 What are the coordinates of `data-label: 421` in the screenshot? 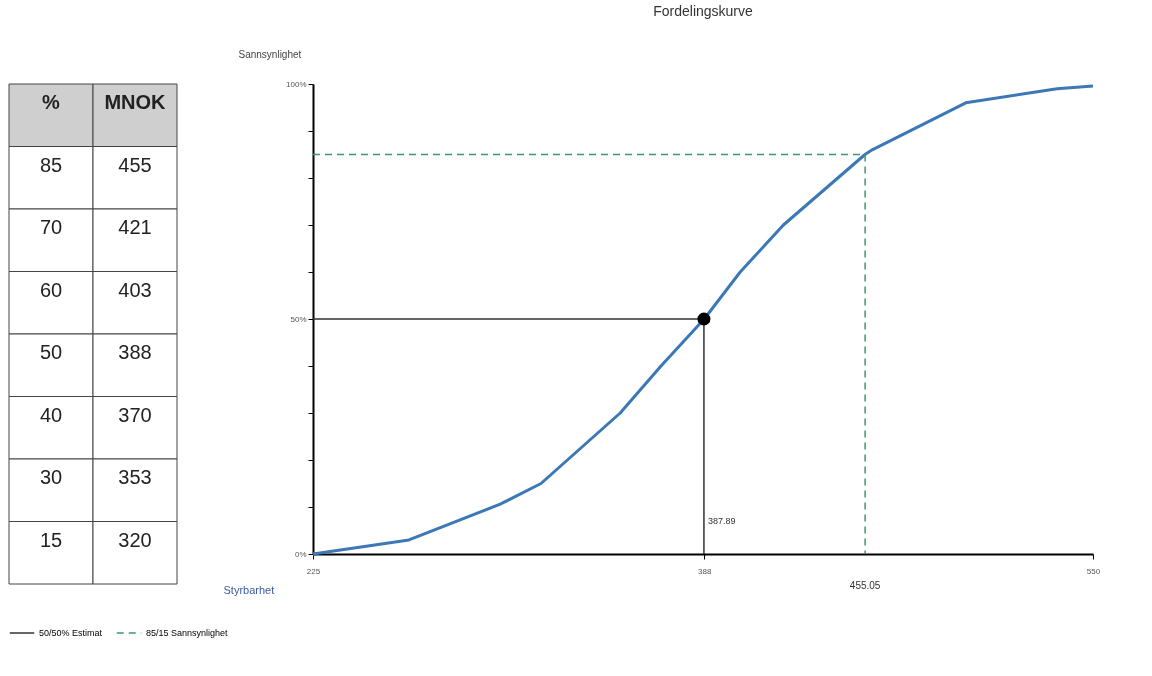 It's located at (135, 227).